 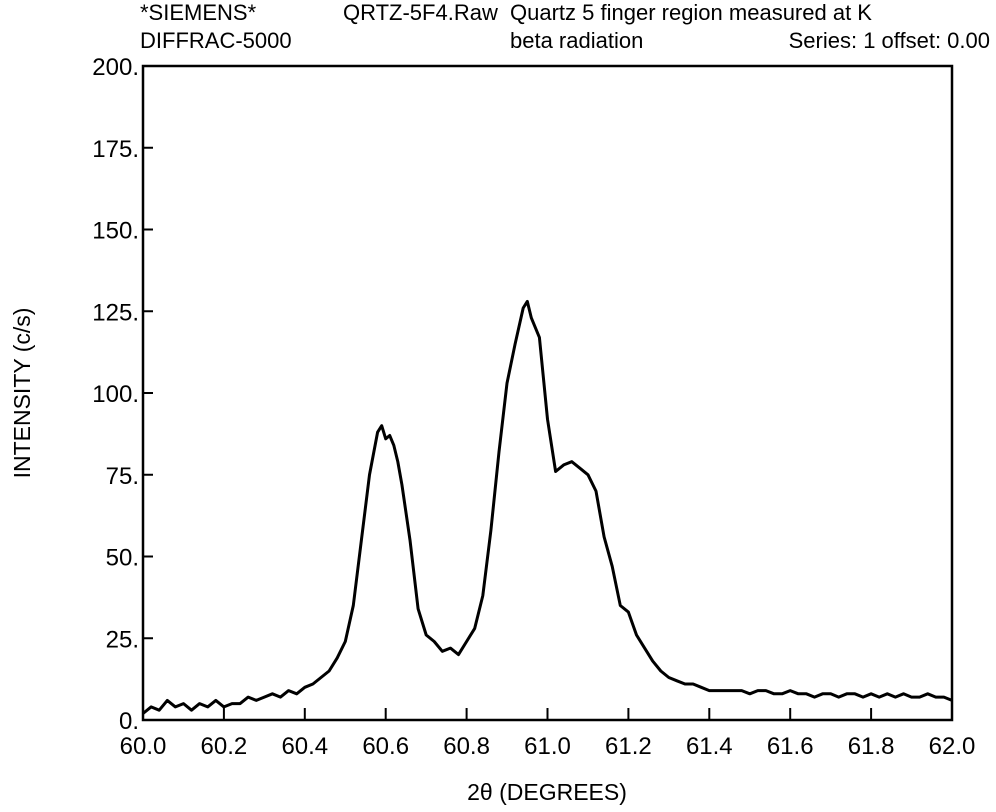 What do you see at coordinates (122, 558) in the screenshot?
I see `y-tick-label: 50.` at bounding box center [122, 558].